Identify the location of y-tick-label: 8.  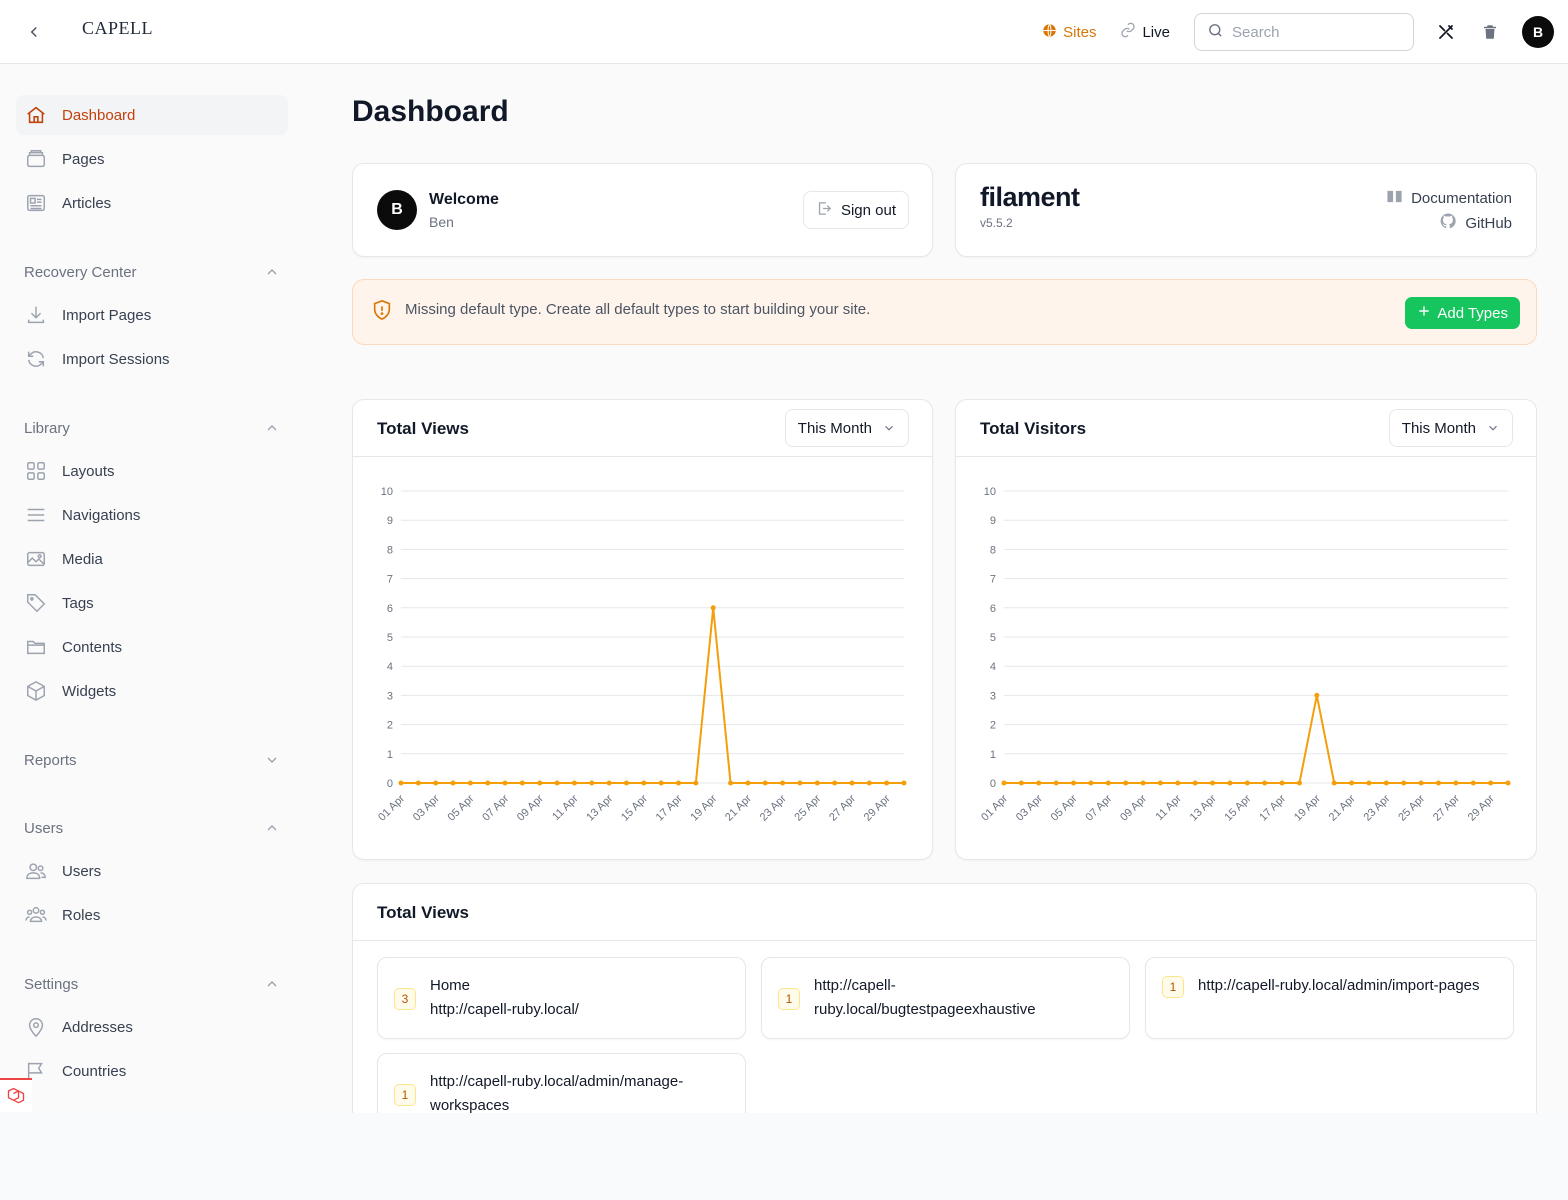
(390, 550).